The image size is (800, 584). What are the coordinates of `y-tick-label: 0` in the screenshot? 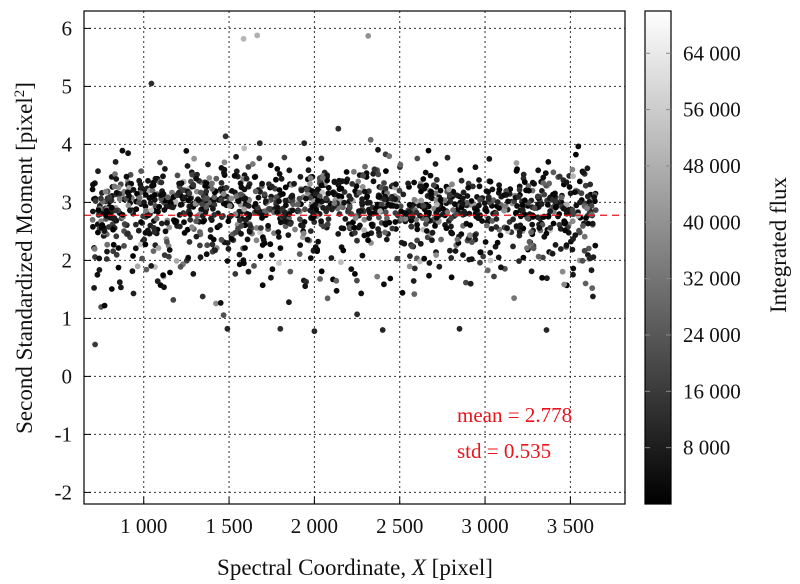 It's located at (67, 376).